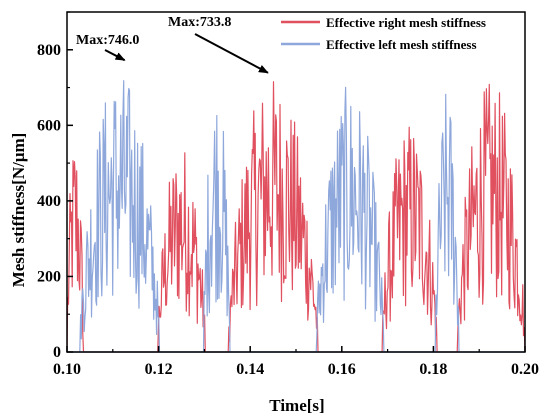 The image size is (550, 420). Describe the element at coordinates (296, 405) in the screenshot. I see `x-axis-label: Time[s]` at that location.